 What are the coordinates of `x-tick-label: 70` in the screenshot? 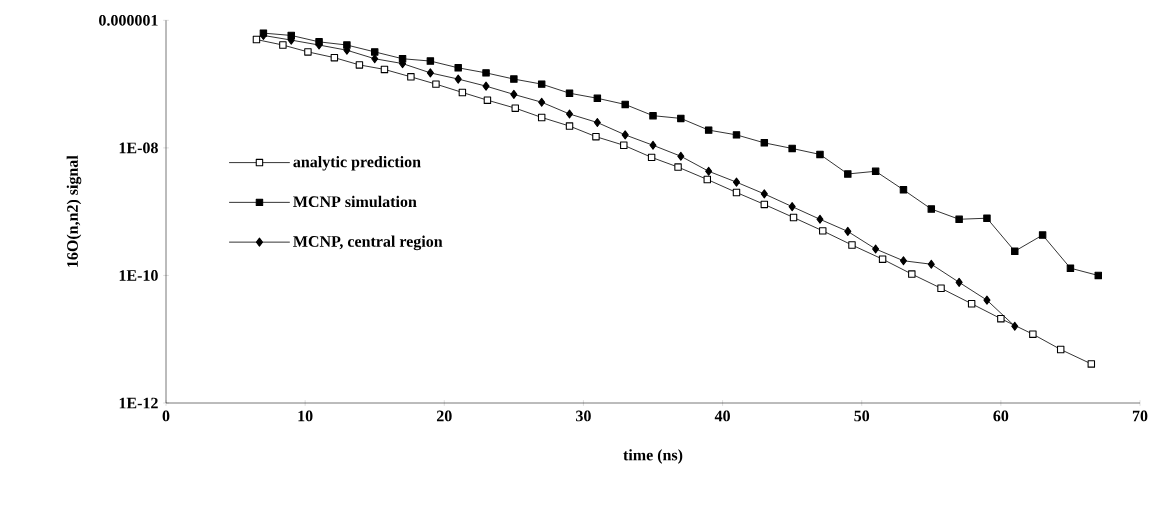 It's located at (1140, 416).